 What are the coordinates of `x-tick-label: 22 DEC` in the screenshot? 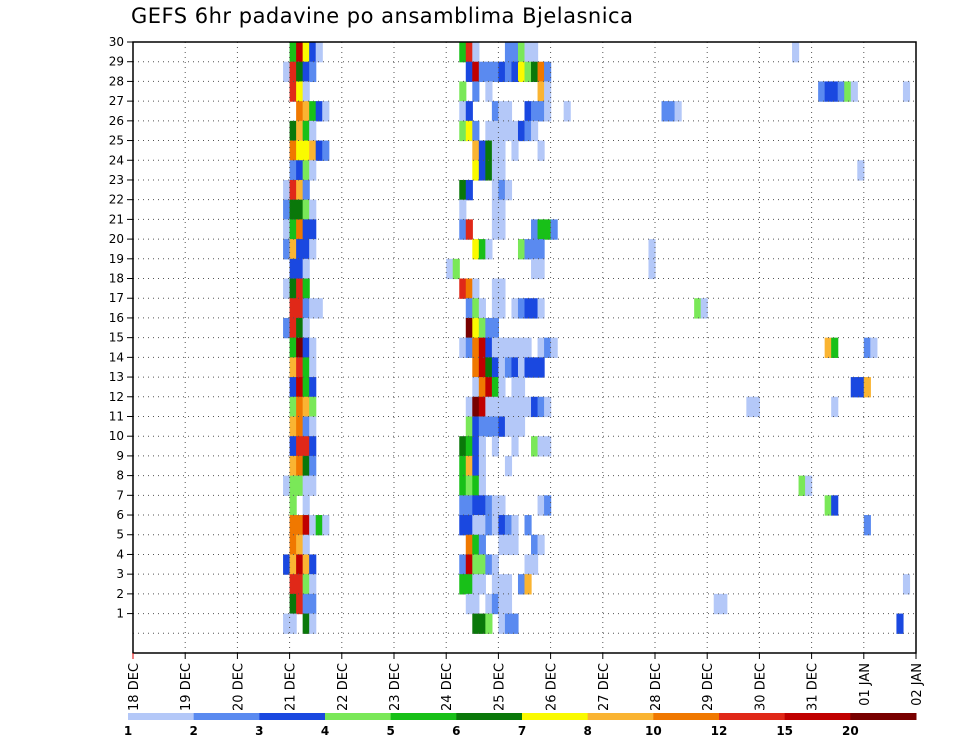 It's located at (343, 687).